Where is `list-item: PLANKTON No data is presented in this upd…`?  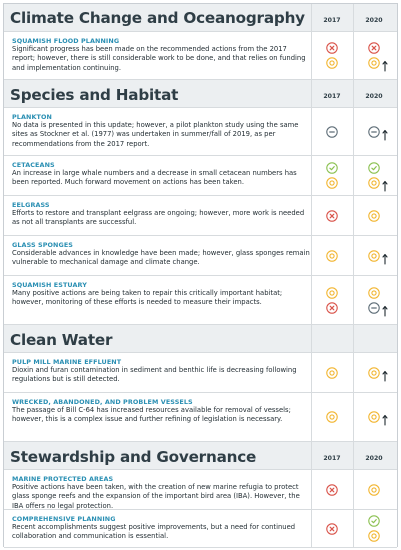 list-item: PLANKTON No data is presented in this upd… is located at coordinates (200, 132).